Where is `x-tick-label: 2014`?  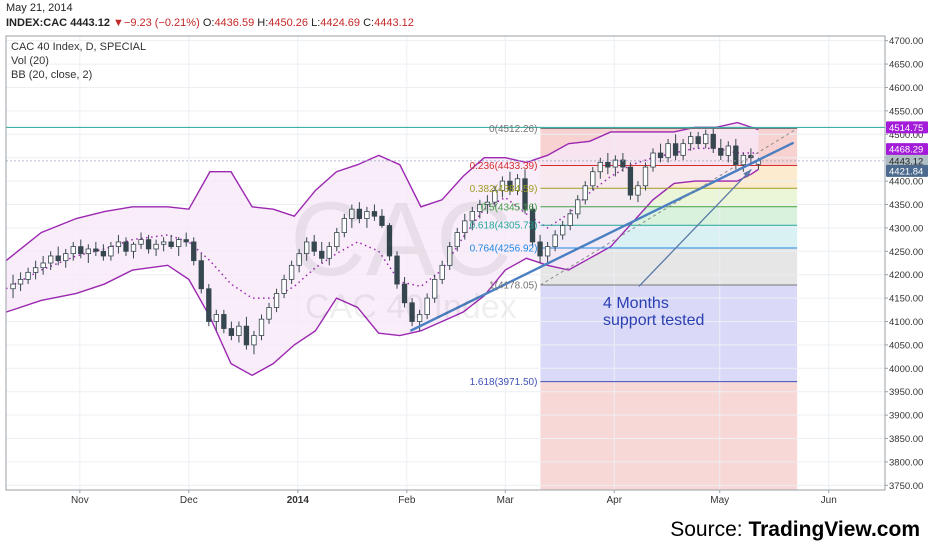
x-tick-label: 2014 is located at coordinates (298, 500).